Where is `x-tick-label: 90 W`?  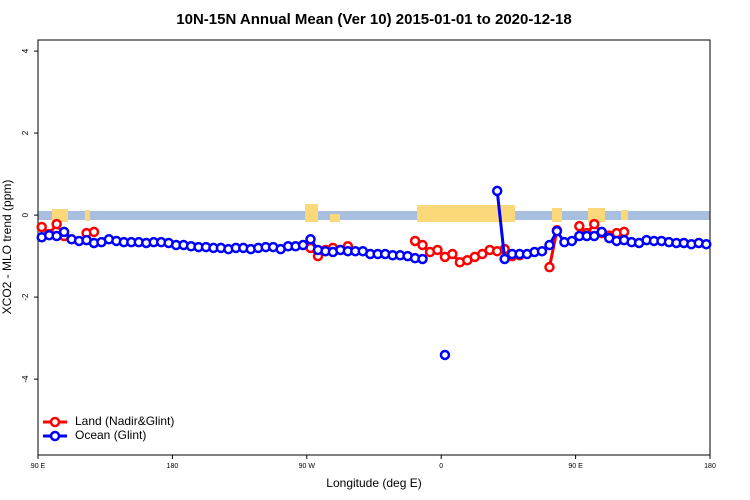
x-tick-label: 90 W is located at coordinates (307, 466).